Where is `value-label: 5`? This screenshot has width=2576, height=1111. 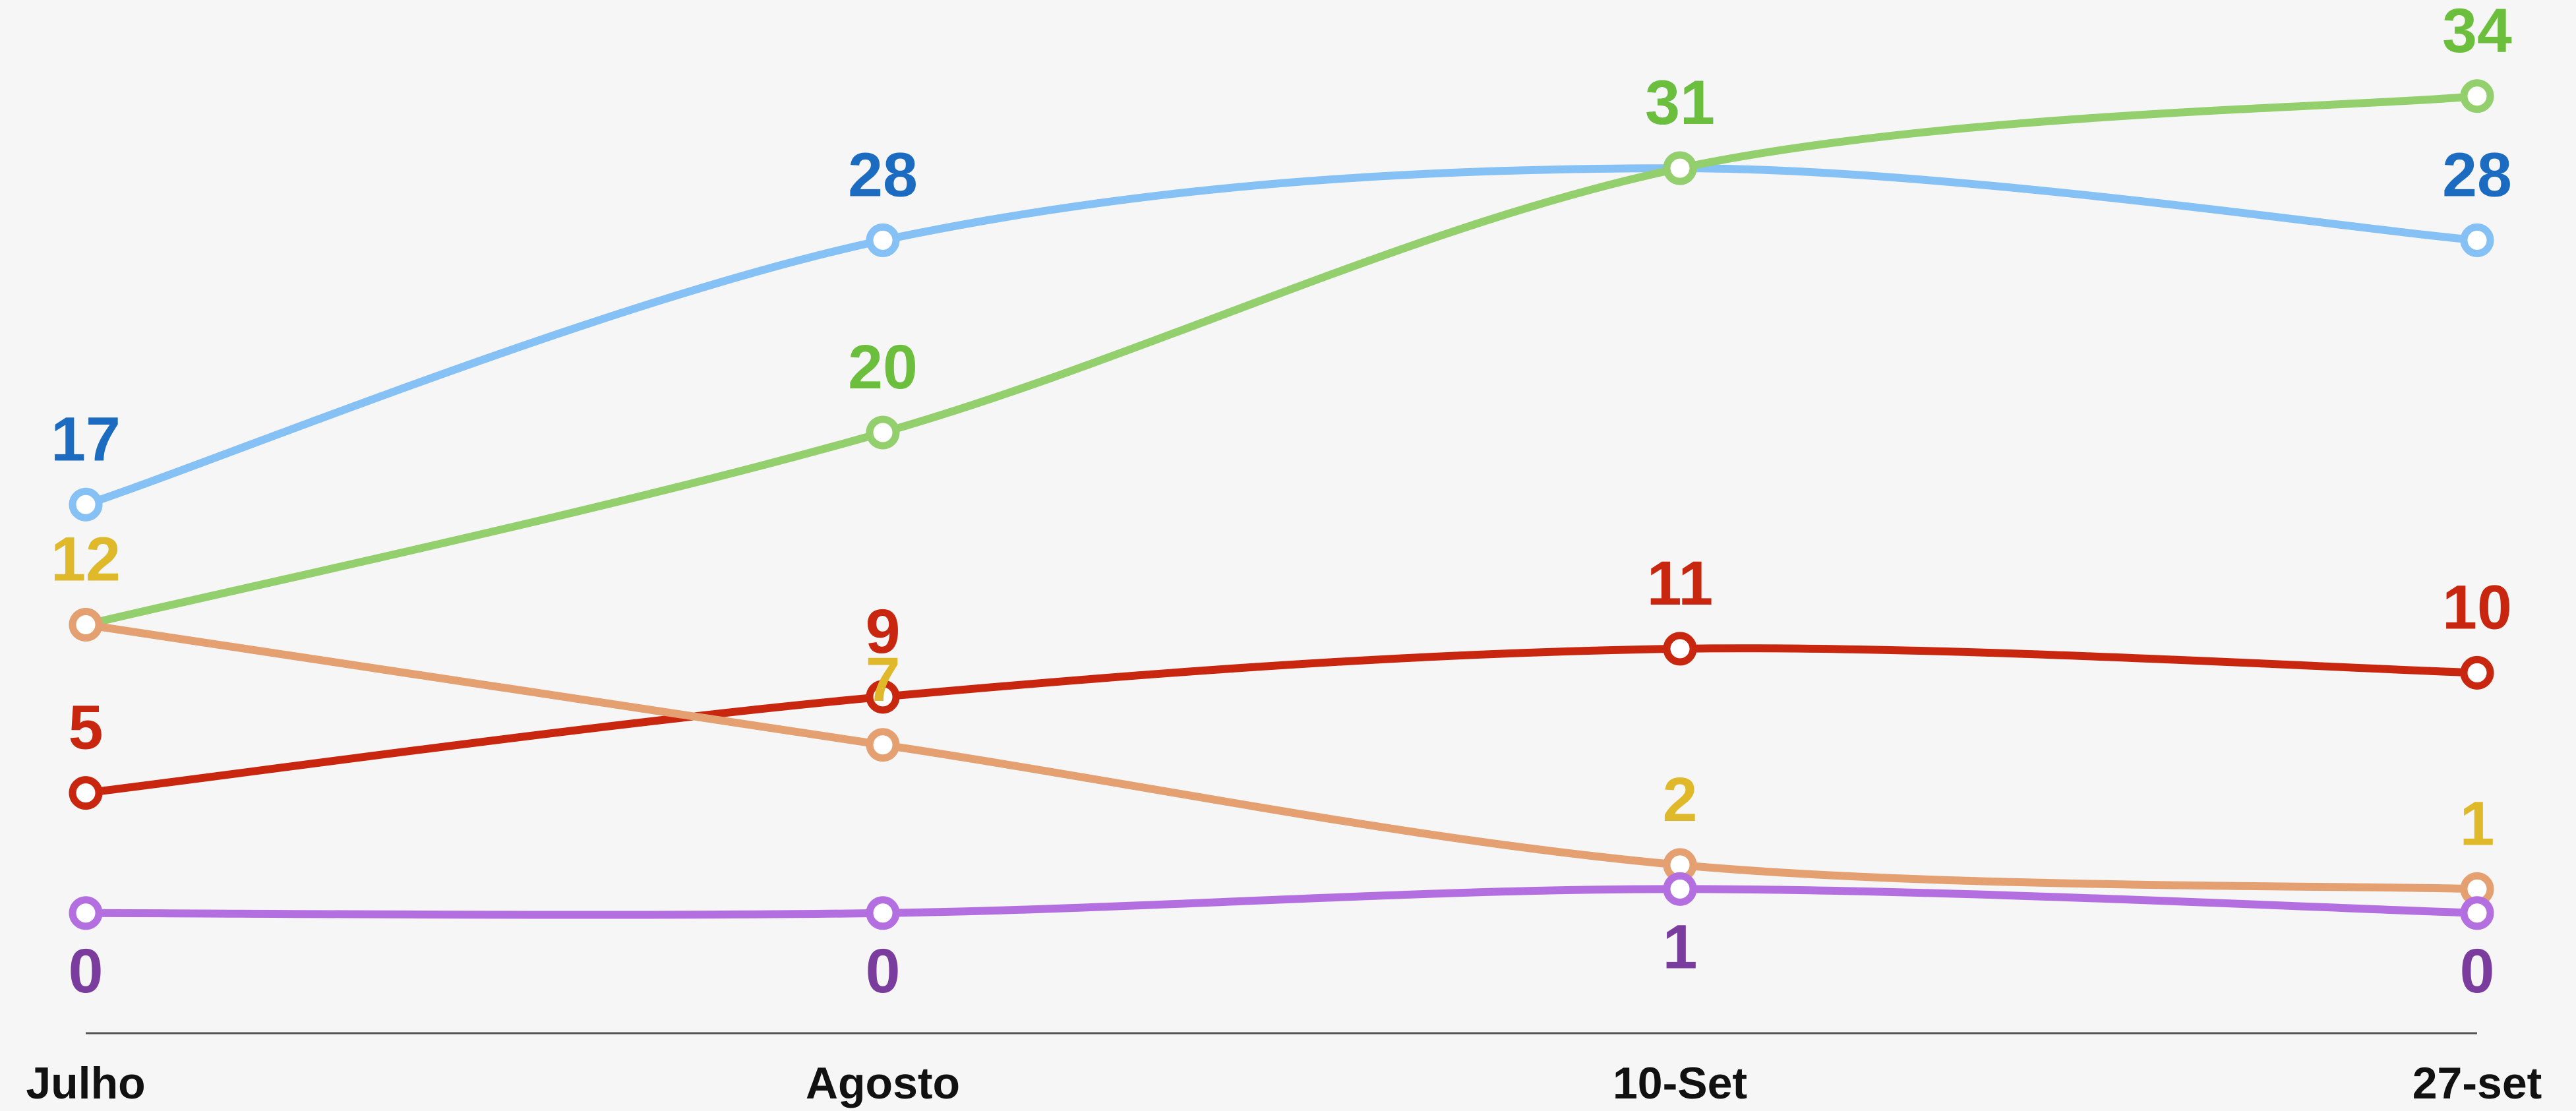 value-label: 5 is located at coordinates (86, 728).